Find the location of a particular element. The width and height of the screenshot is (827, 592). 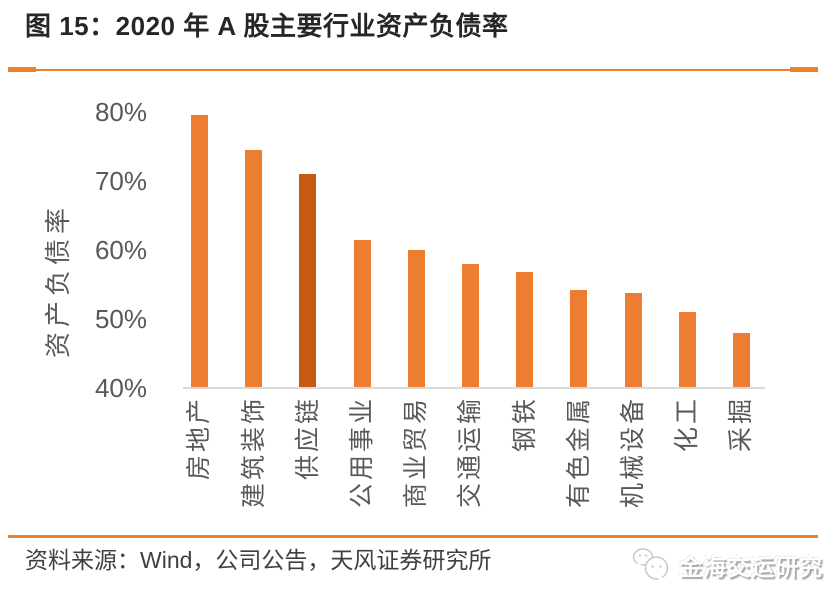

divider-left-cap is located at coordinates (22, 69).